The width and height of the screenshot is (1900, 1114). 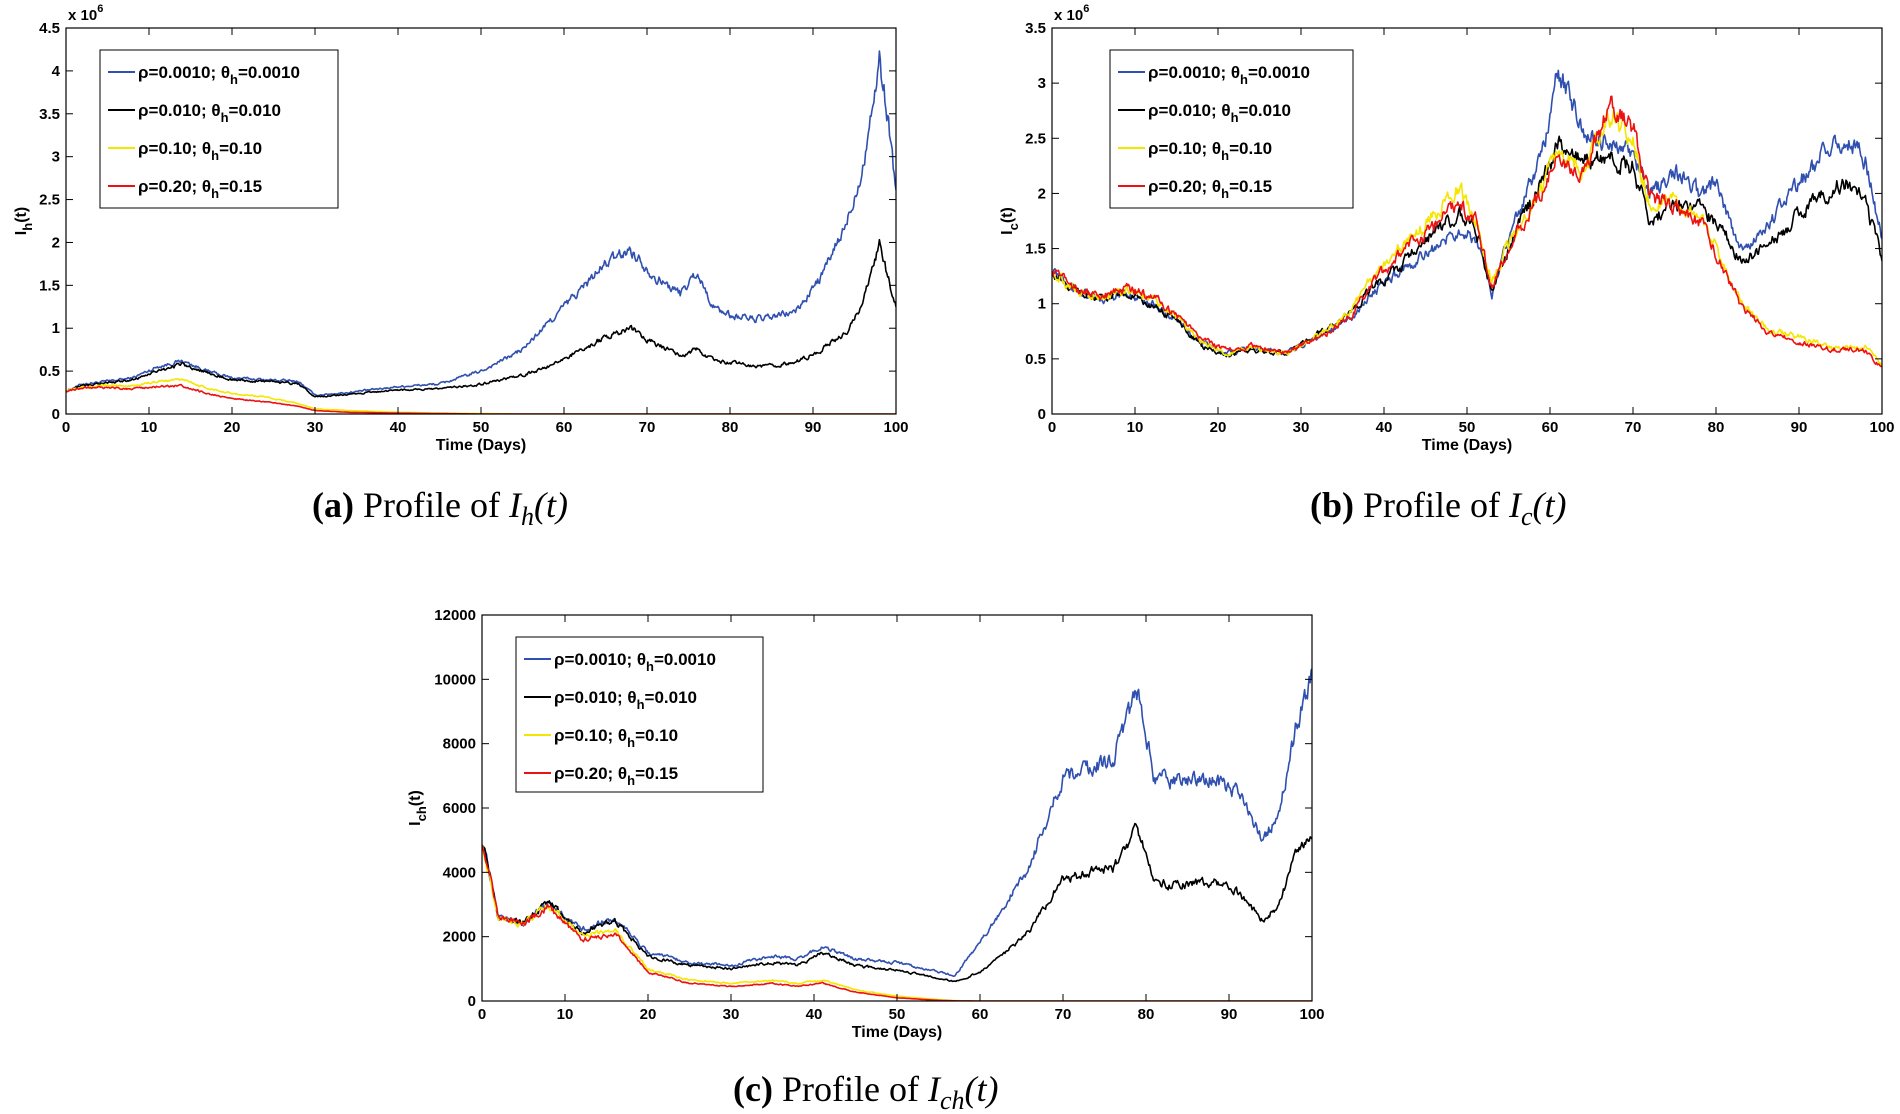 I want to click on y-axis-label: Ih(t), so click(x=24, y=221).